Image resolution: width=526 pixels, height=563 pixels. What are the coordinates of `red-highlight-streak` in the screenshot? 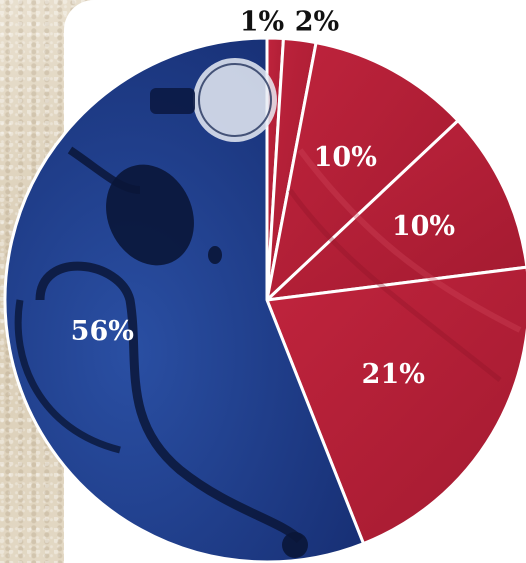 It's located at (409, 240).